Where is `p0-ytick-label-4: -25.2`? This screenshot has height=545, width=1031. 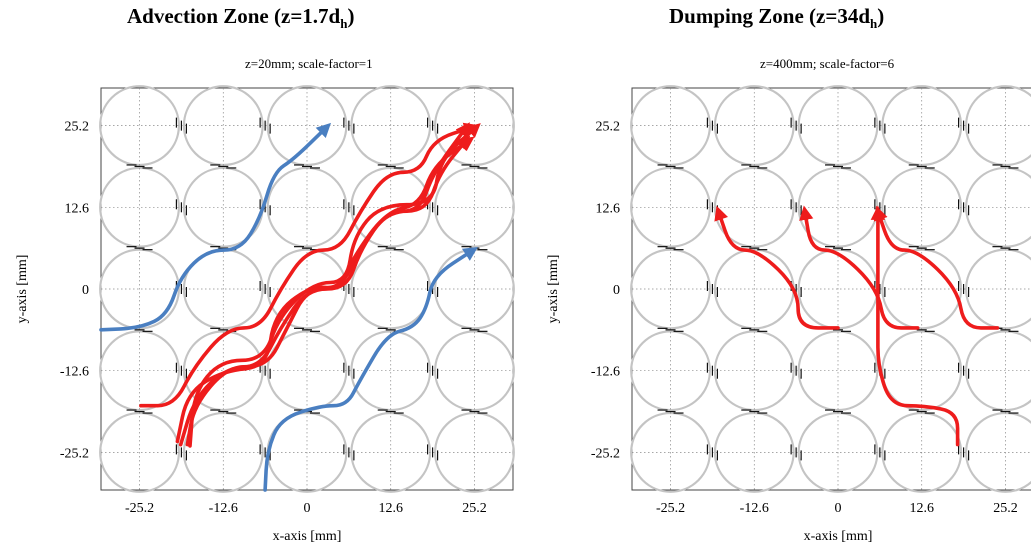 p0-ytick-label-4: -25.2 is located at coordinates (74, 453).